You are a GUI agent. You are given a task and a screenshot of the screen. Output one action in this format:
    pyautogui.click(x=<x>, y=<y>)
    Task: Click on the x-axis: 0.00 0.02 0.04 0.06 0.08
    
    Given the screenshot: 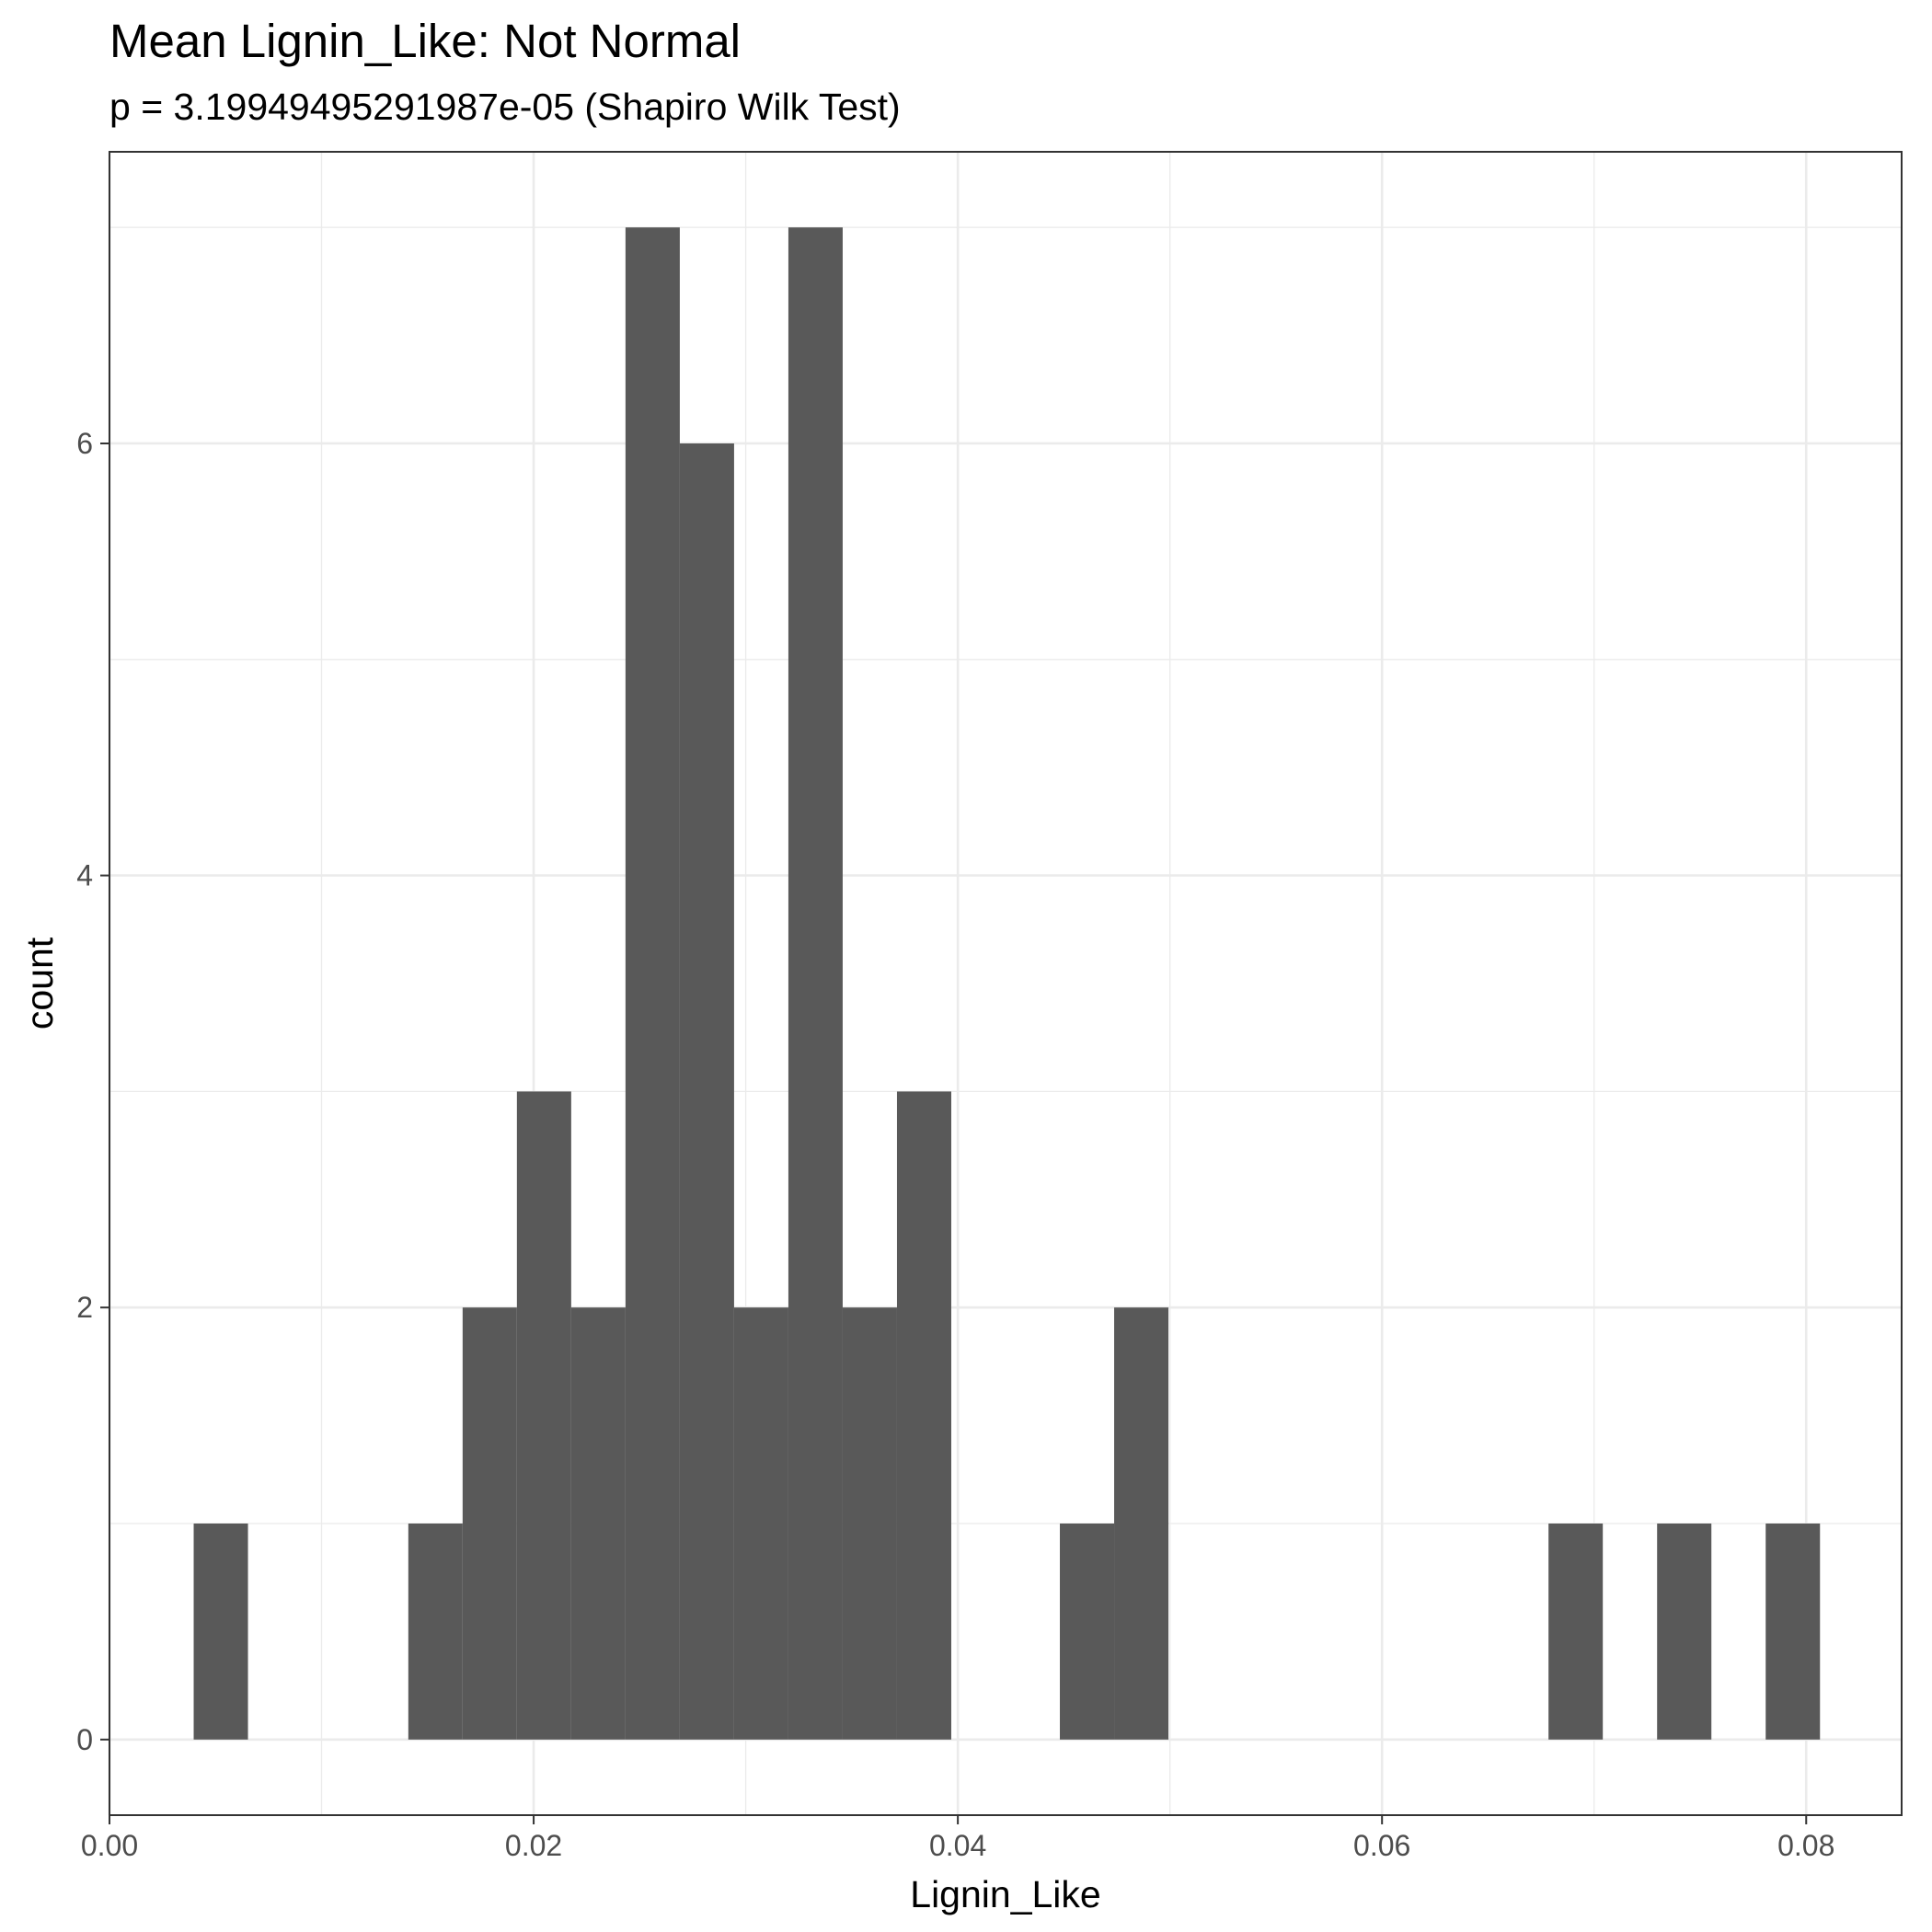 What is the action you would take?
    pyautogui.click(x=957, y=1838)
    